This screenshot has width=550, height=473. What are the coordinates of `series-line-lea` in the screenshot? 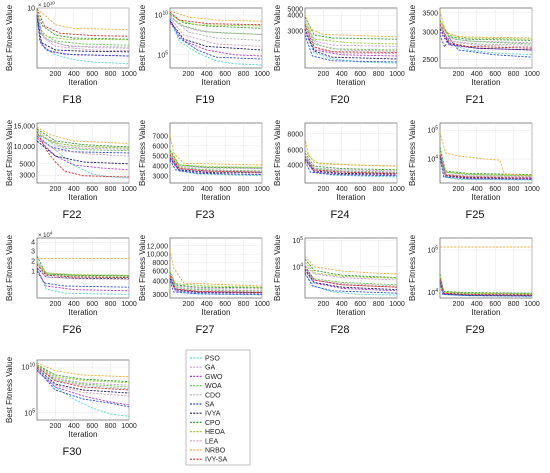 It's located at (486, 36).